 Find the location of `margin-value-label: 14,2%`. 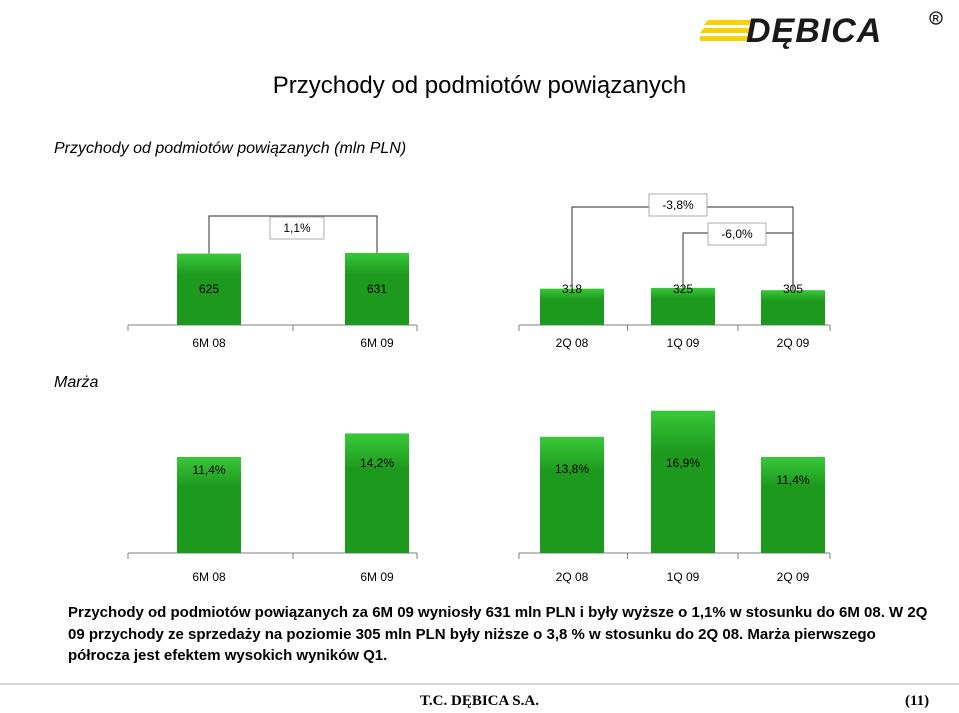

margin-value-label: 14,2% is located at coordinates (377, 463).